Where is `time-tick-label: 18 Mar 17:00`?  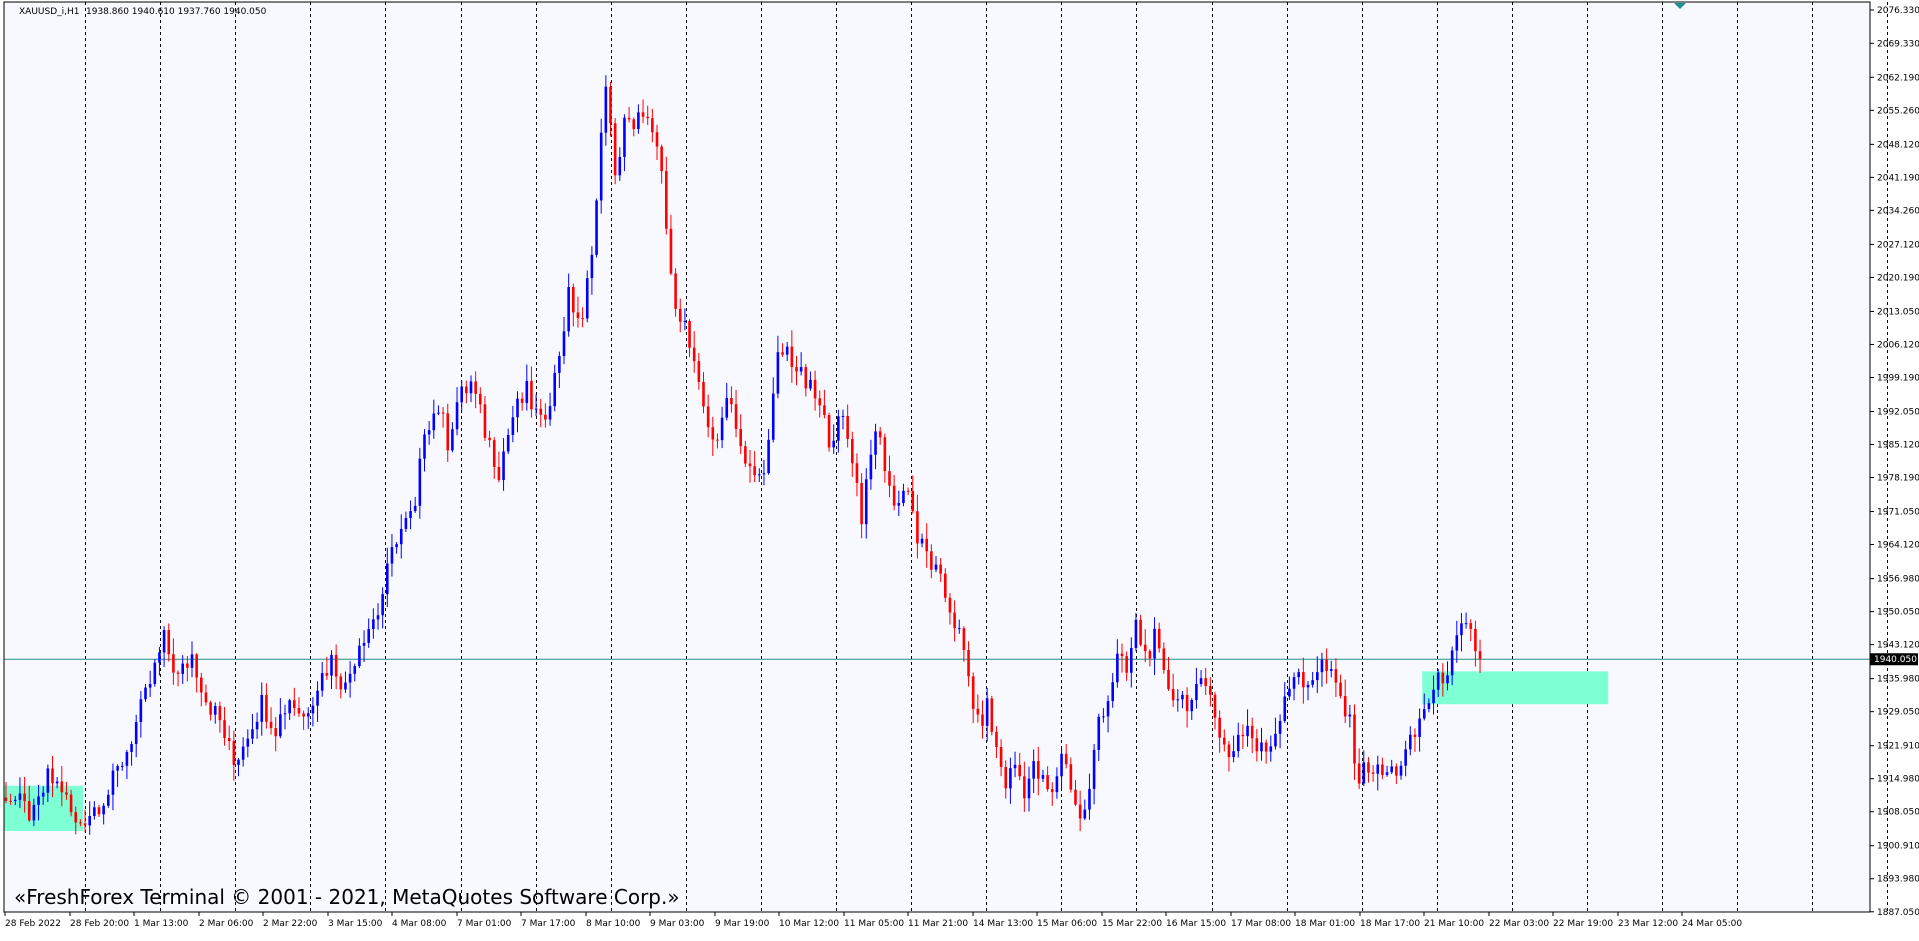 time-tick-label: 18 Mar 17:00 is located at coordinates (1390, 924).